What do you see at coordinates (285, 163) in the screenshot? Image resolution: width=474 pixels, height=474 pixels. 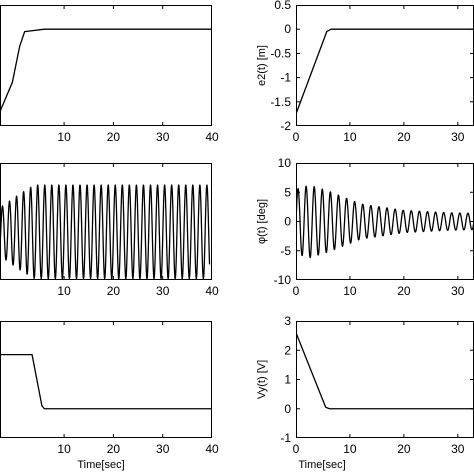 I see `y-tick-label: 10` at bounding box center [285, 163].